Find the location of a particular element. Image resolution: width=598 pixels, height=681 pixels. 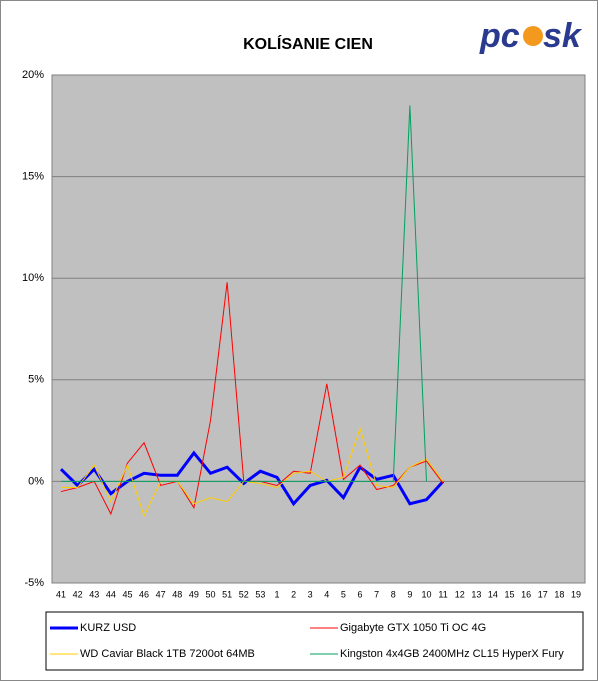

x-tick-label: 9 is located at coordinates (409, 594).